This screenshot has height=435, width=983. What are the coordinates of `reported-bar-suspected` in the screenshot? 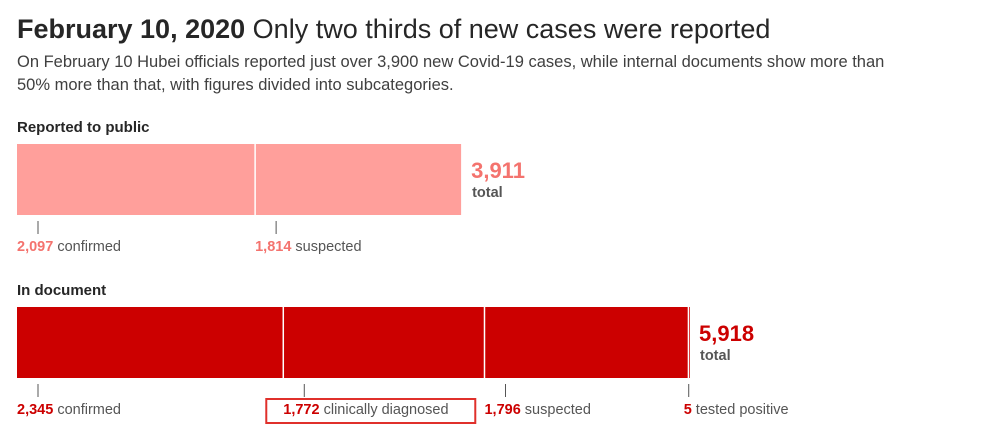 It's located at (358, 179).